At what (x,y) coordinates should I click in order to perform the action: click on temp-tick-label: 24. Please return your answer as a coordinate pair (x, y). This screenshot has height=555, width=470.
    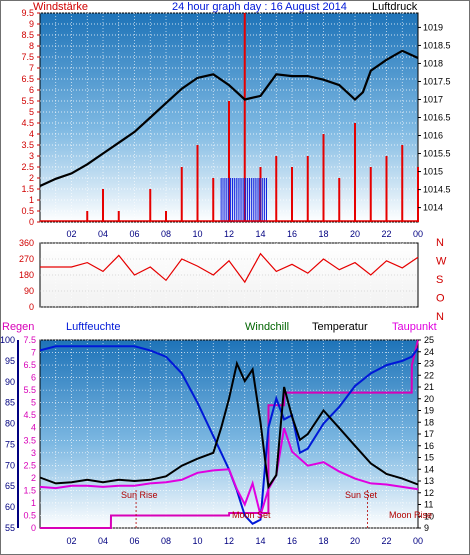
    Looking at the image, I should click on (429, 352).